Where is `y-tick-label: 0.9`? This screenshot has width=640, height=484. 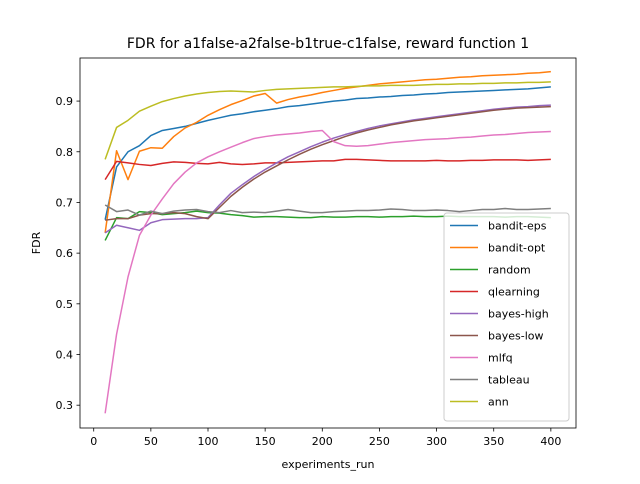 y-tick-label: 0.9 is located at coordinates (65, 101).